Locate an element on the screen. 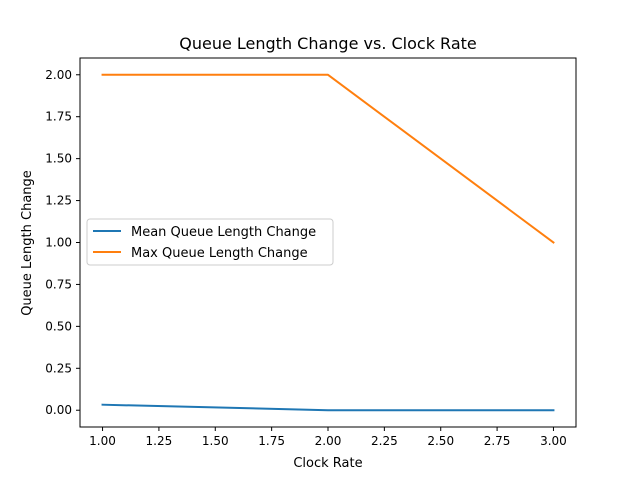  x-tick-label: 3.00 is located at coordinates (553, 441).